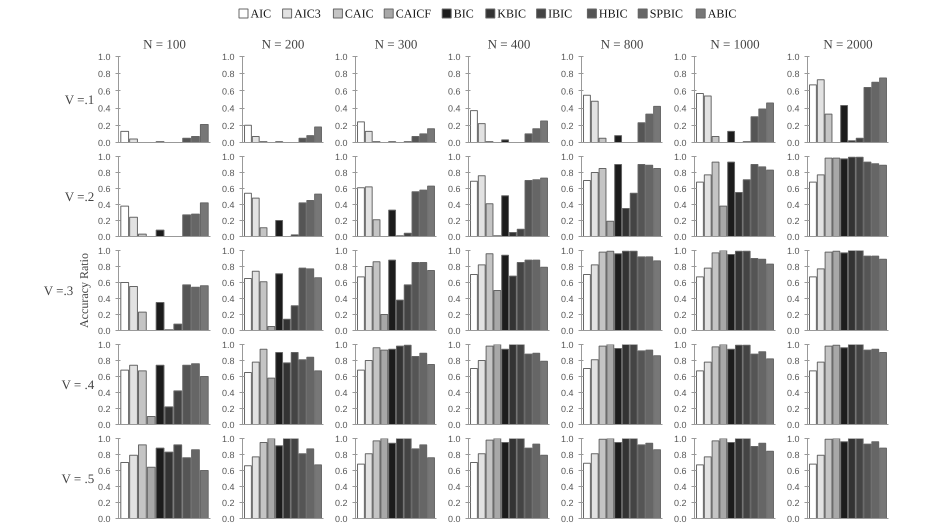 The width and height of the screenshot is (945, 531). I want to click on y-axis-title: V =.1, so click(79, 99).